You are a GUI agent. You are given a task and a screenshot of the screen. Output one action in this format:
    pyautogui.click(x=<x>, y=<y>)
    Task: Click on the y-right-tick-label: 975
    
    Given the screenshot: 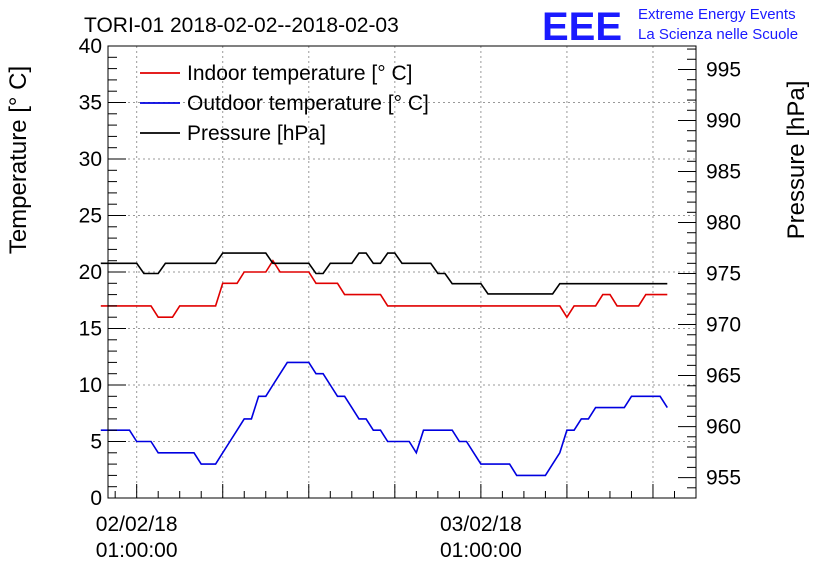 What is the action you would take?
    pyautogui.click(x=723, y=274)
    